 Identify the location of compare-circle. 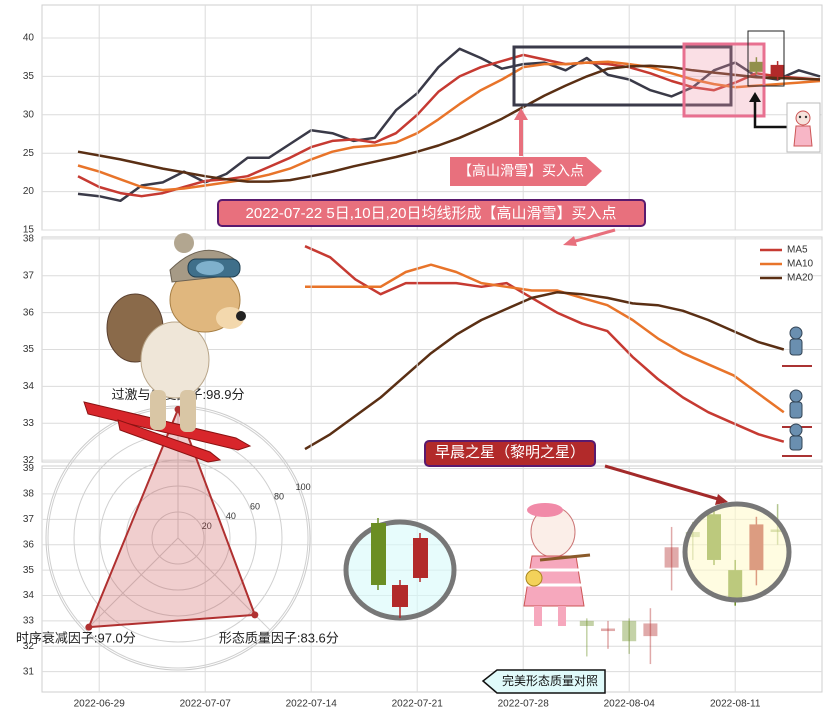
(737, 552).